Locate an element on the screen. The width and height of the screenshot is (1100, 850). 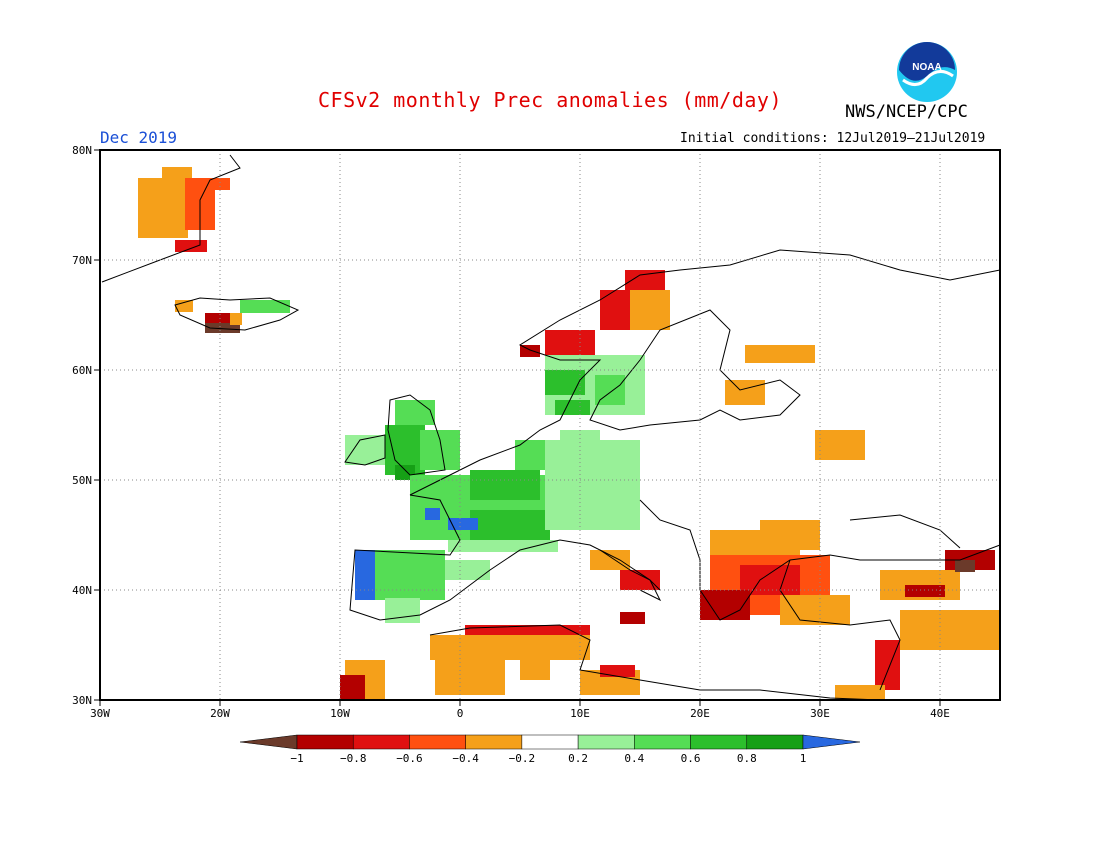
region-norway-coast is located at coordinates (595, 313).